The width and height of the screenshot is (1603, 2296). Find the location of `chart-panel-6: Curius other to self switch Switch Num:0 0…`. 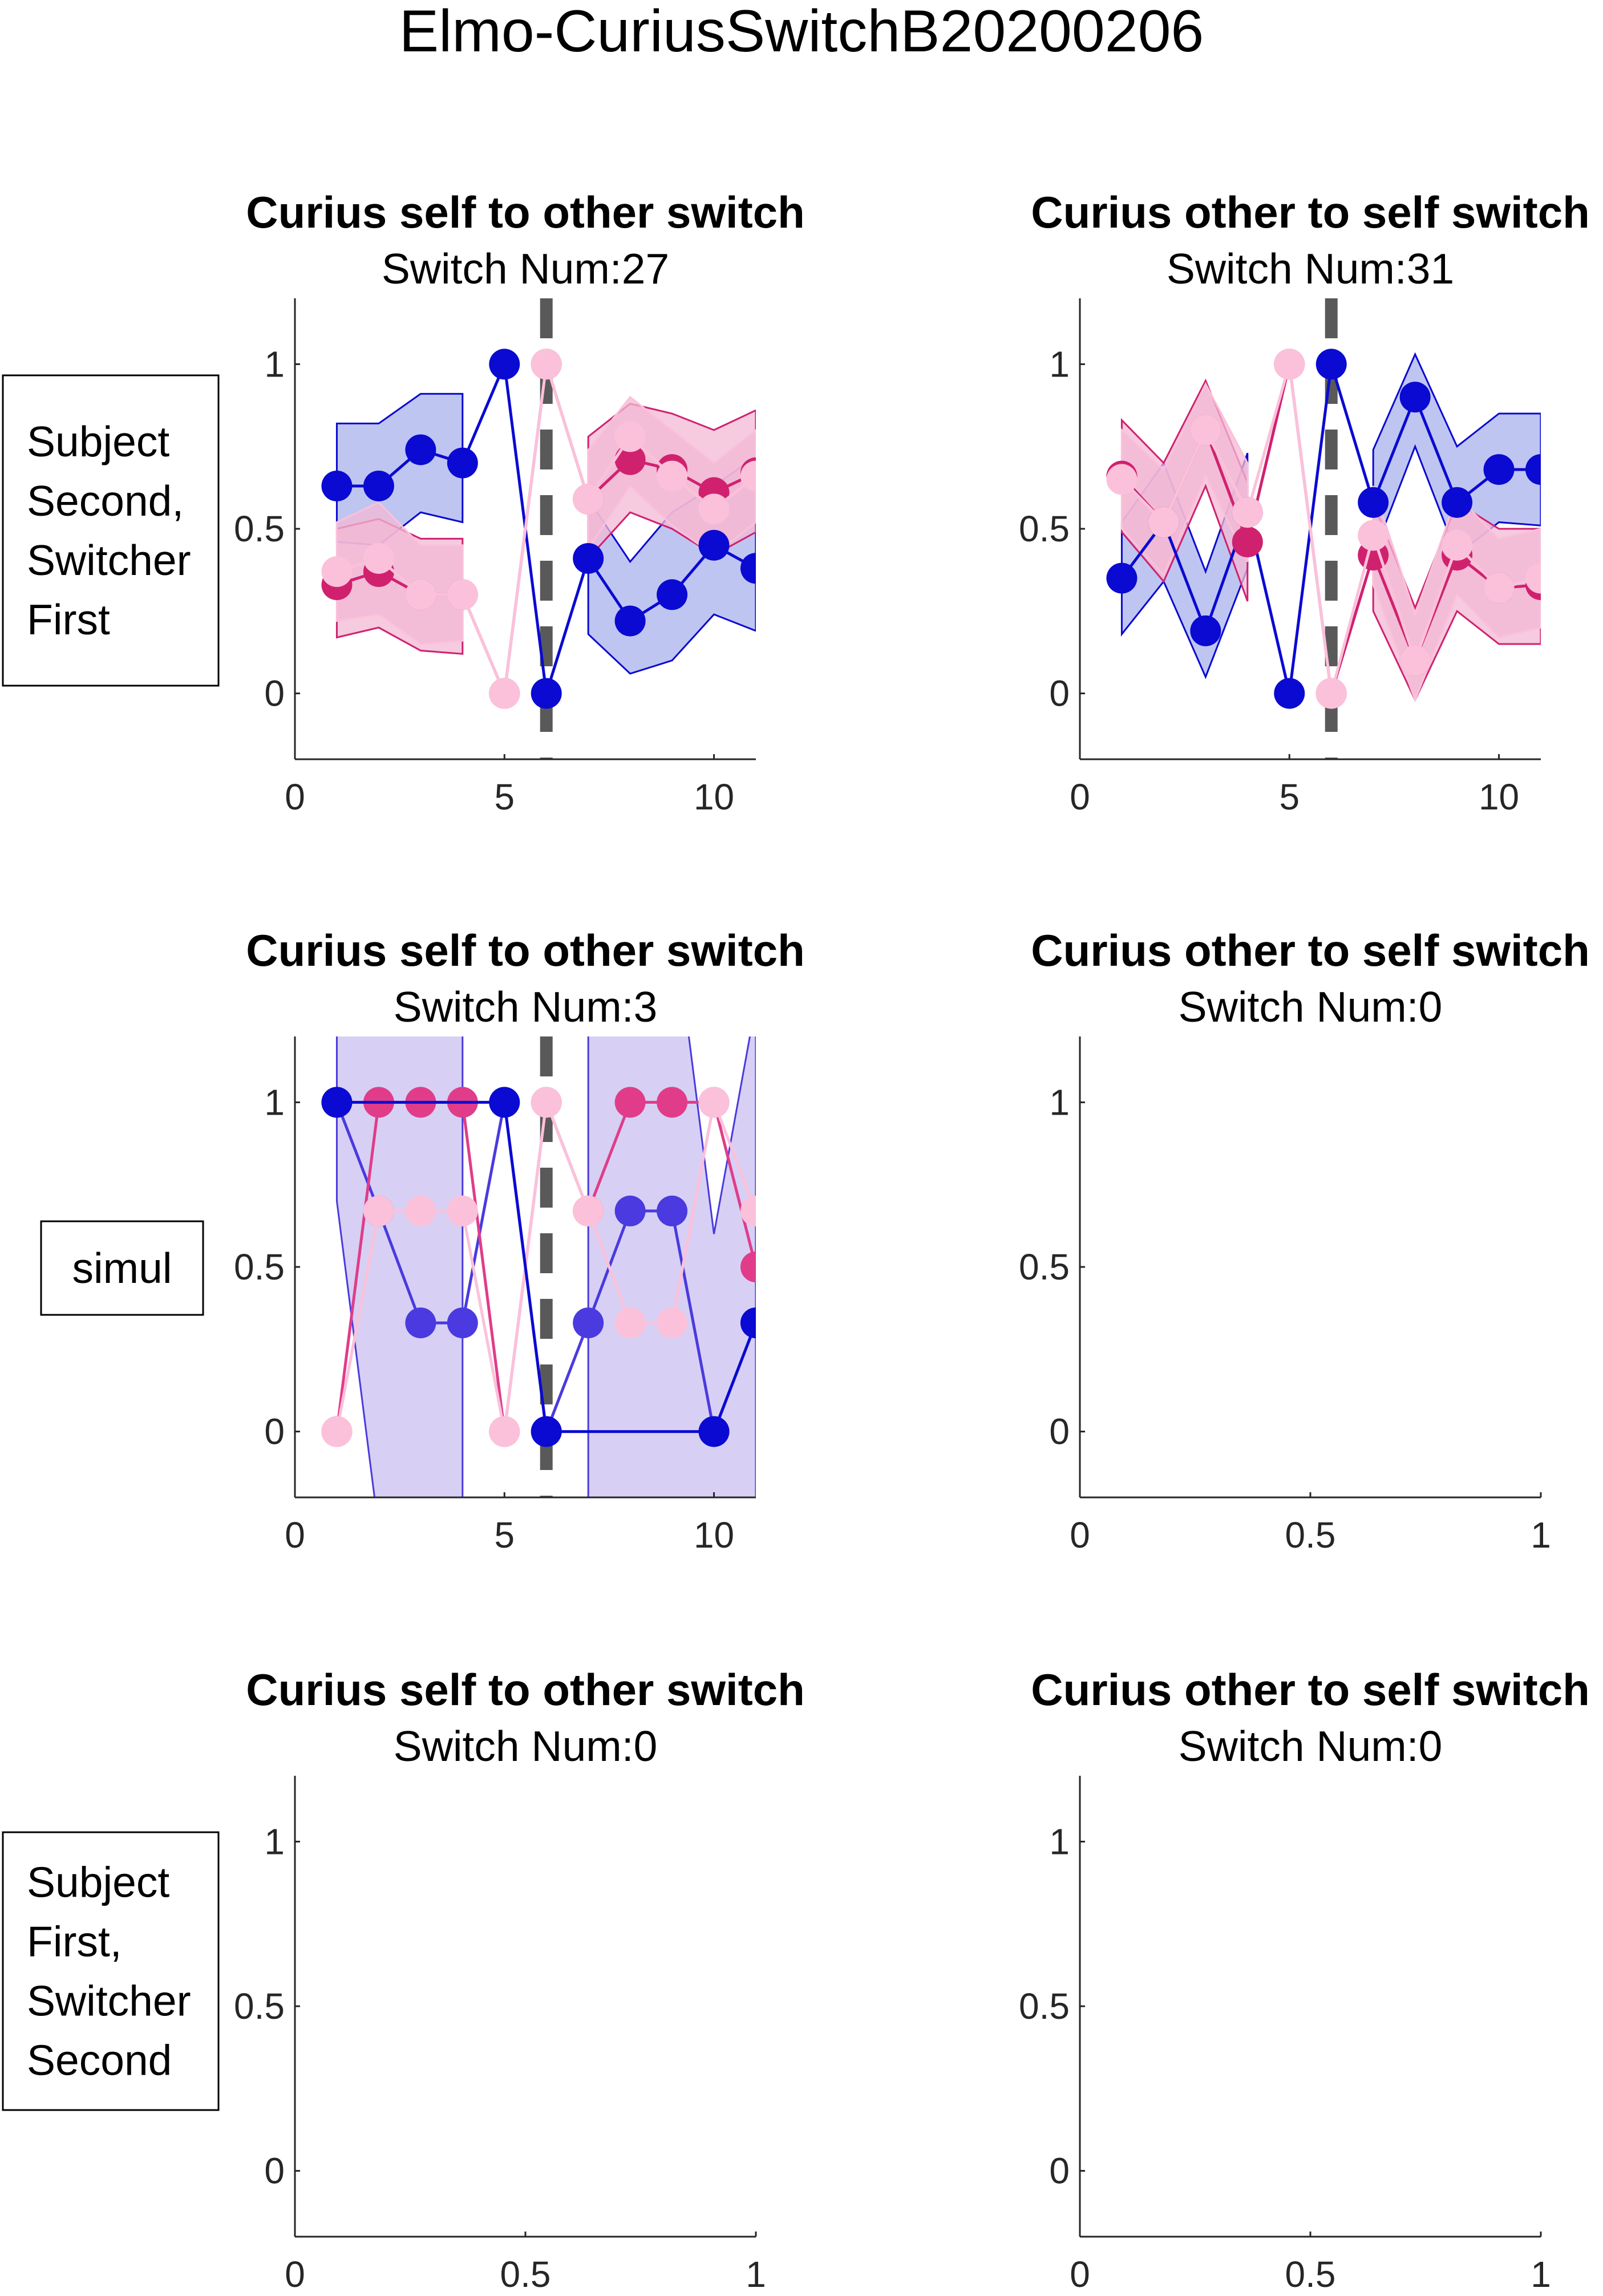

chart-panel-6: Curius other to self switch Switch Num:0 0… is located at coordinates (1304, 1980).